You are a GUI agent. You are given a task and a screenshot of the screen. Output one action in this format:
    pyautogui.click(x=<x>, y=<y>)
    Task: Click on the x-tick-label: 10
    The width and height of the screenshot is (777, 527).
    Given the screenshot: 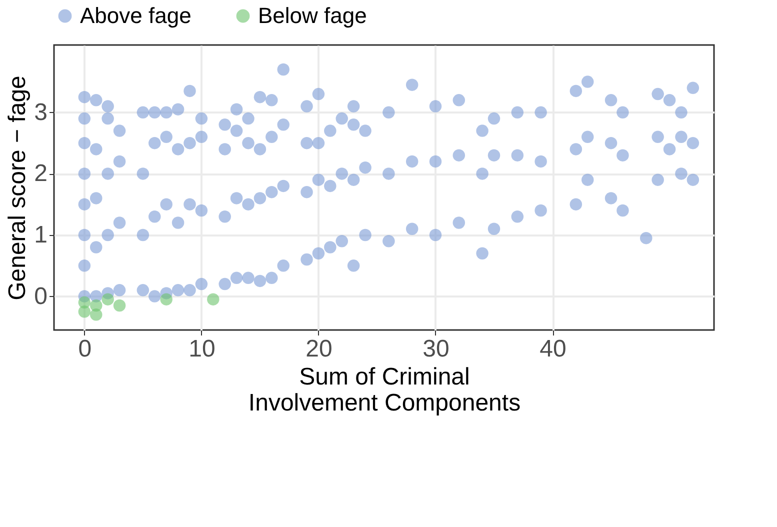 What is the action you would take?
    pyautogui.click(x=202, y=349)
    